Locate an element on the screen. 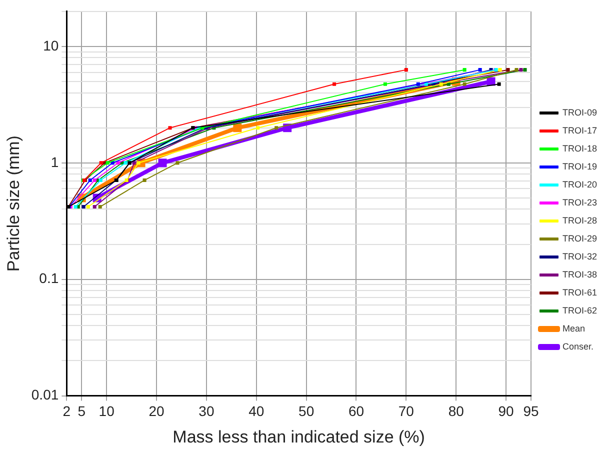 The height and width of the screenshot is (452, 613). x-tick-label: 60 is located at coordinates (356, 411).